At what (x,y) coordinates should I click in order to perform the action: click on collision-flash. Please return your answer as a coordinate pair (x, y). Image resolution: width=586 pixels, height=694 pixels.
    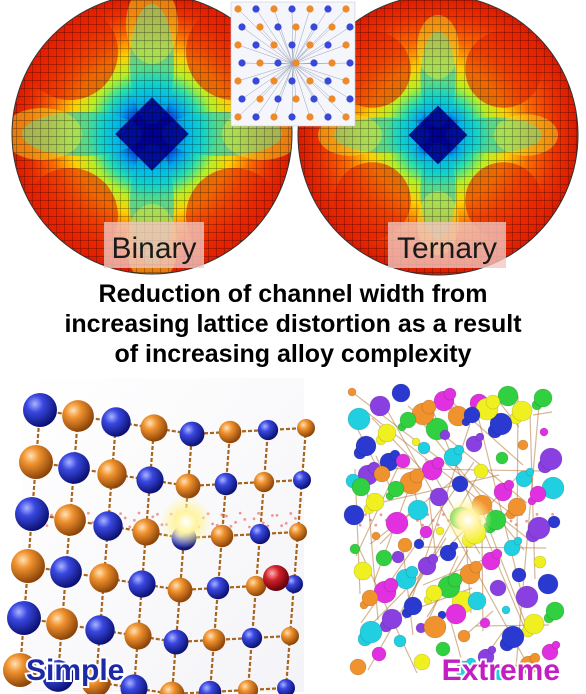
    Looking at the image, I should click on (186, 522).